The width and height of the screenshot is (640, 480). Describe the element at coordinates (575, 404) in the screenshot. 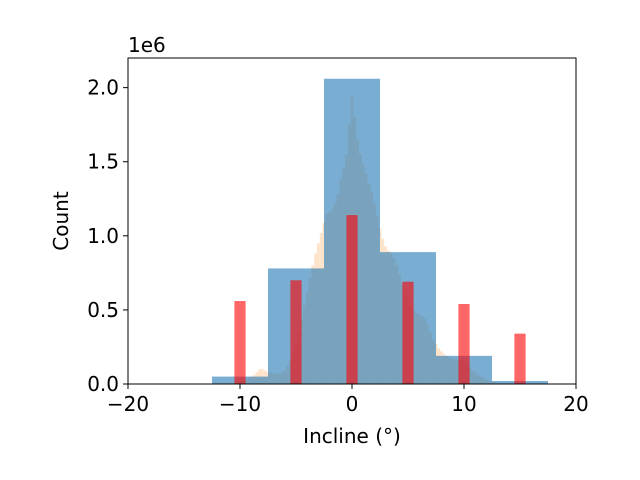

I see `x-tick-label: 20` at that location.